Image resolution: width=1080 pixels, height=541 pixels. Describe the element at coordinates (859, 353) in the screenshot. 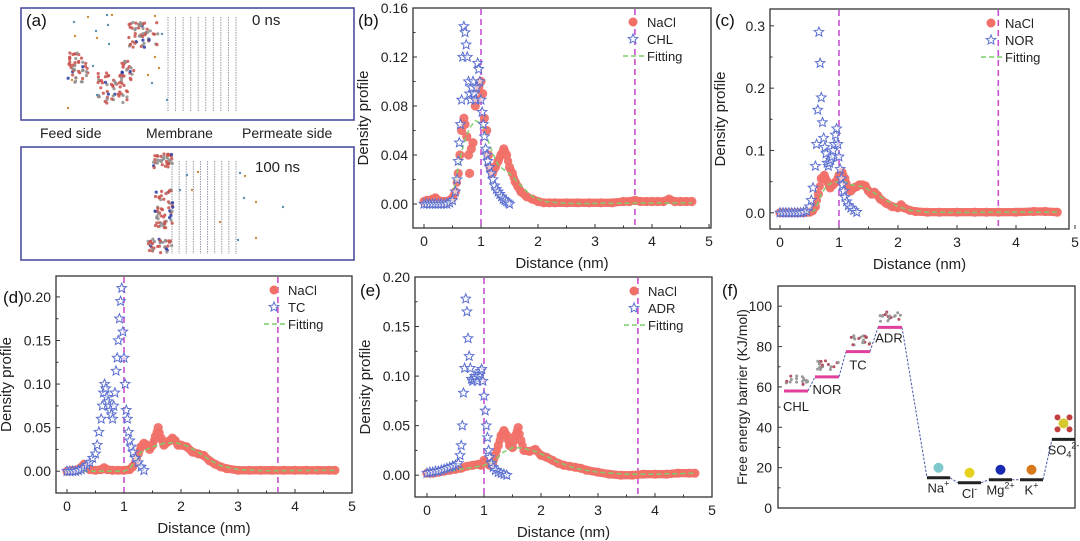

I see `energy-level-tc: TC` at that location.